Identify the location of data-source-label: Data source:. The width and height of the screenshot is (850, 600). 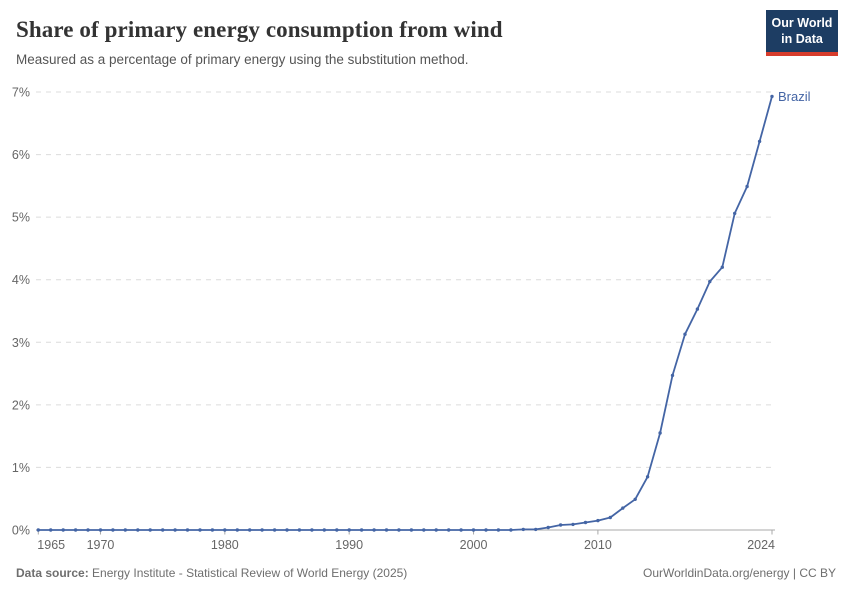
(52, 573).